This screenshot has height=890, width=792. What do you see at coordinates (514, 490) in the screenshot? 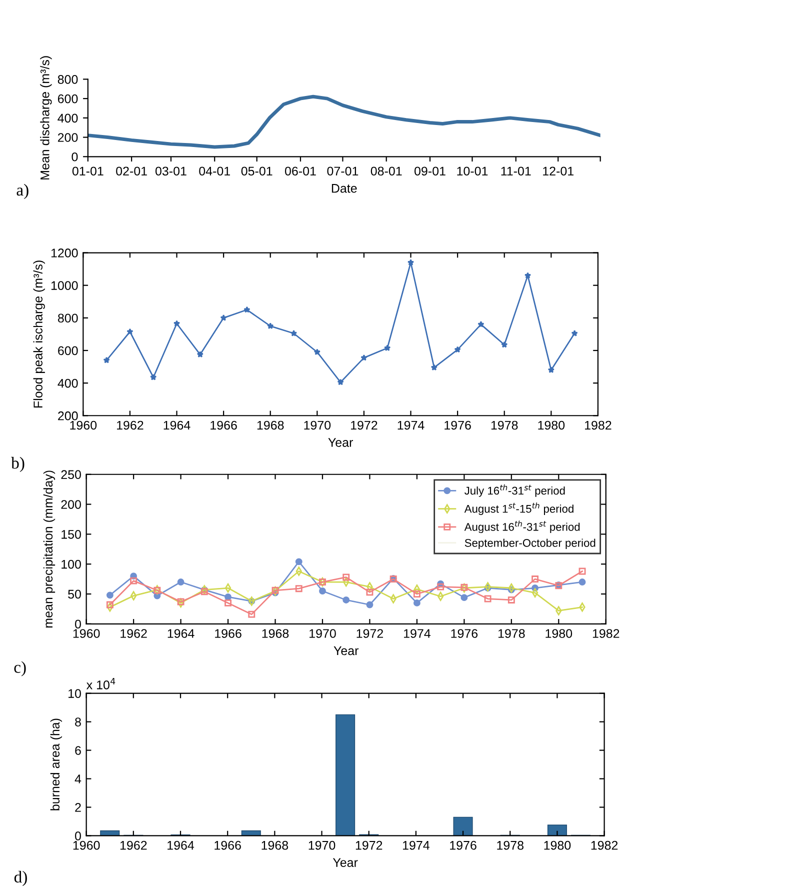
I see `legend-label: July 16$^{th}$-31$^{st}$ period` at bounding box center [514, 490].